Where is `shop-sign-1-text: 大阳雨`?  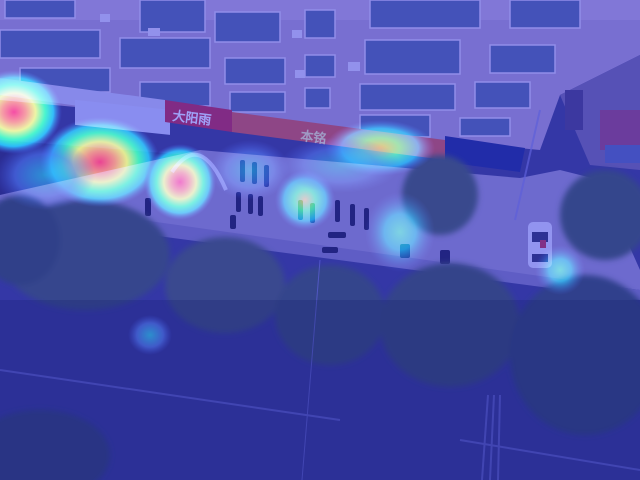 shop-sign-1-text: 大阳雨 is located at coordinates (192, 118).